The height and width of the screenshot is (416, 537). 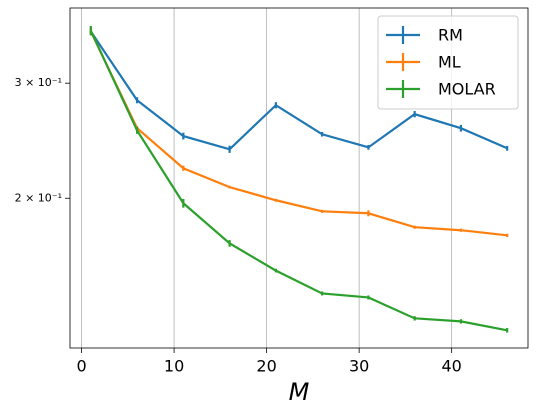 What do you see at coordinates (266, 366) in the screenshot?
I see `x-tick-label: 20` at bounding box center [266, 366].